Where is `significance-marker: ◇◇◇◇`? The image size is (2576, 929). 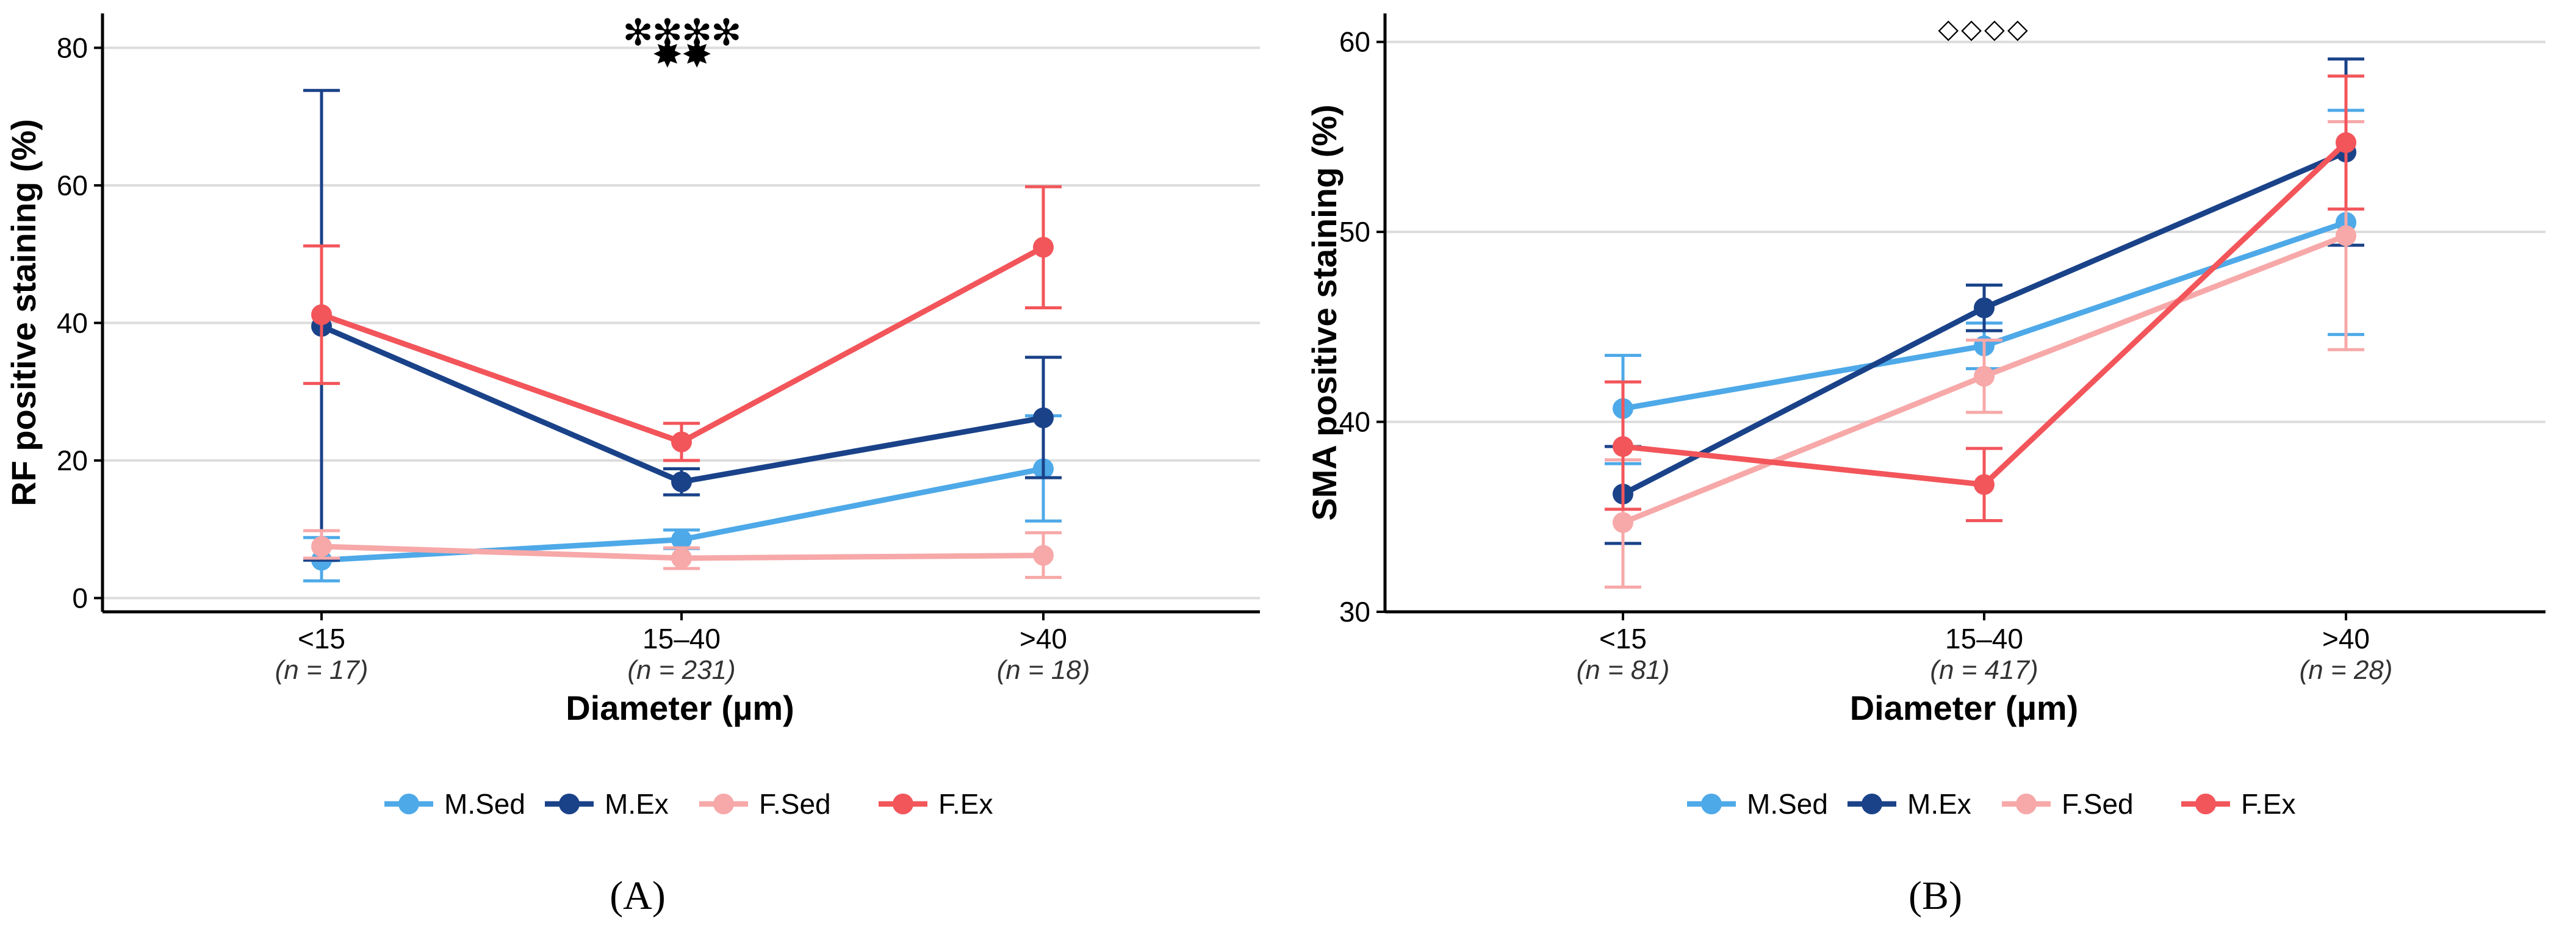
significance-marker: ◇◇◇◇ is located at coordinates (1984, 29).